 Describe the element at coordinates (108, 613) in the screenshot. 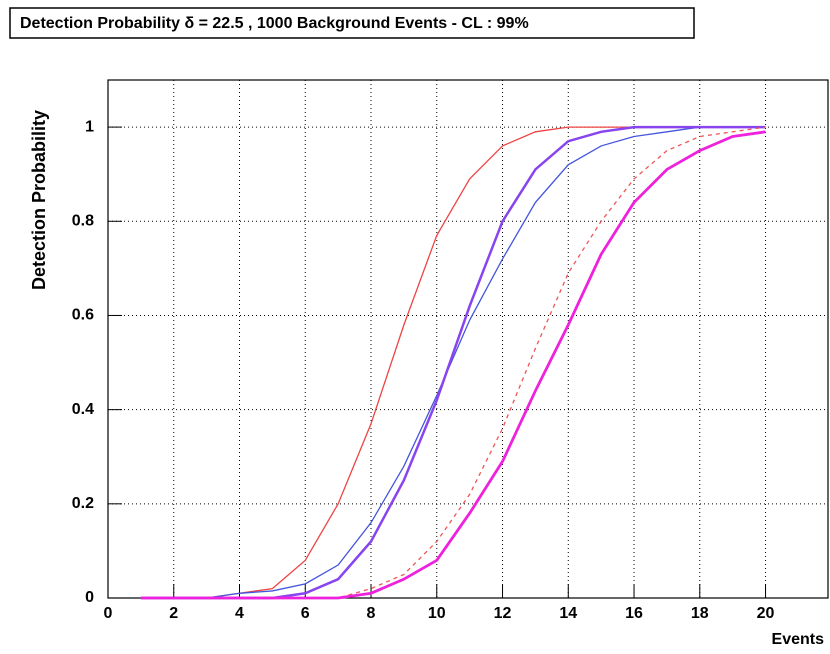

I see `x-tick-label: 0` at that location.